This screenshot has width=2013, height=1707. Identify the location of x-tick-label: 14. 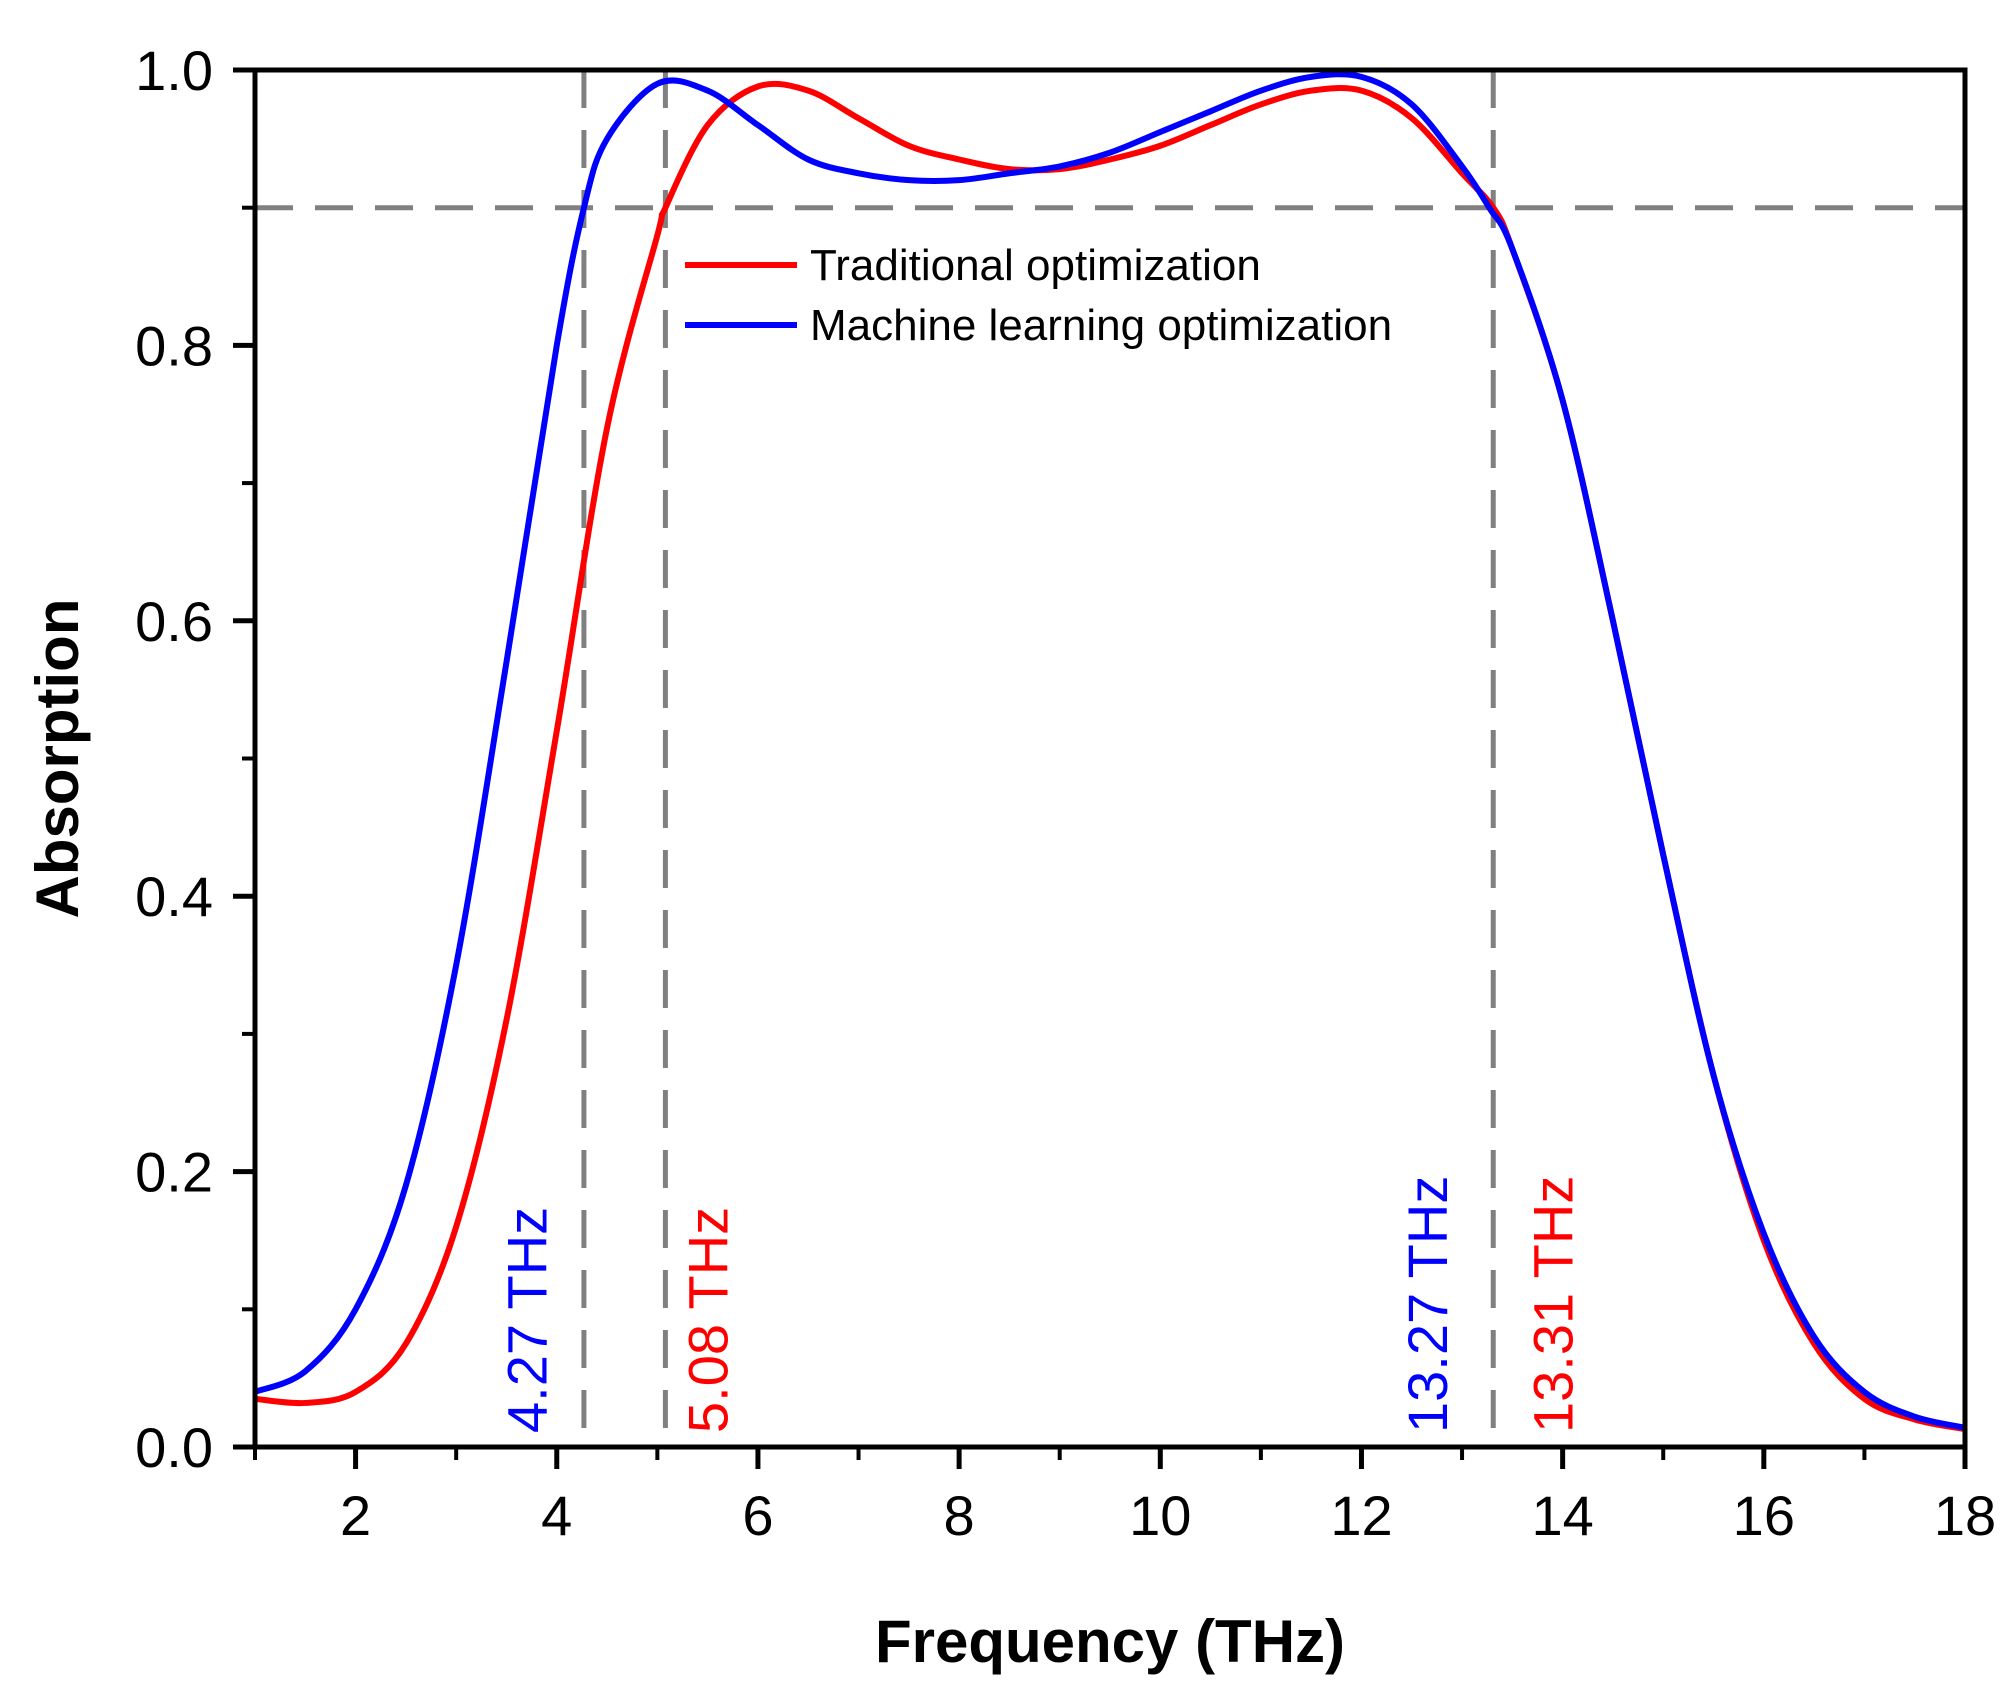
(1562, 1515).